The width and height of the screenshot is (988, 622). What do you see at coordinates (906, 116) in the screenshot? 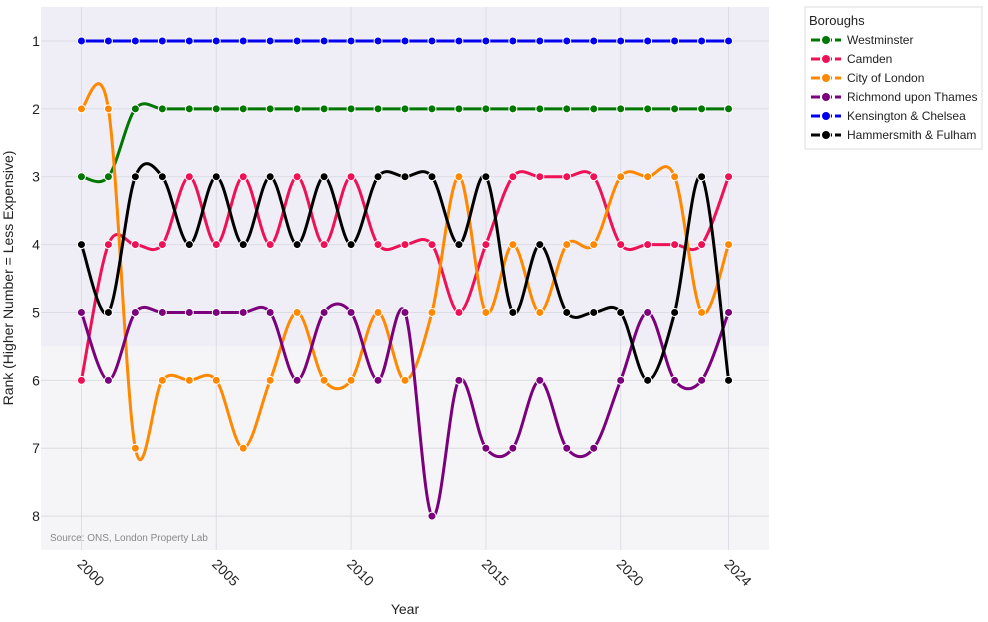
I see `legend-label-kensington-chelsea: Kensington & Chelsea` at bounding box center [906, 116].